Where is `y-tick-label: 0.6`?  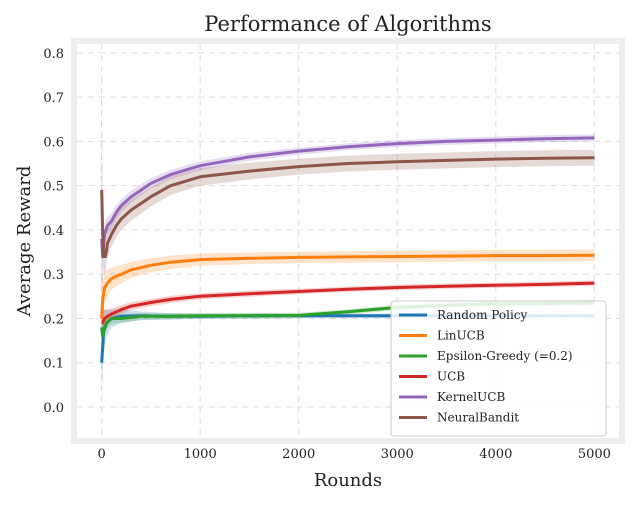 y-tick-label: 0.6 is located at coordinates (53, 142).